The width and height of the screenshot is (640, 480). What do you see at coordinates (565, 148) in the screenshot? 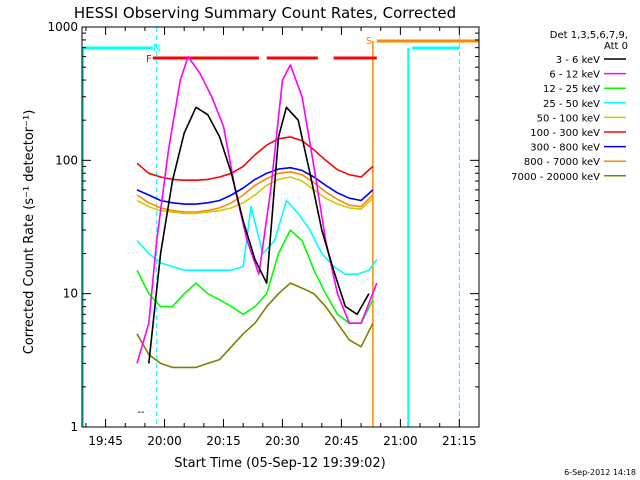
I see `legend-label-6: 300 - 800 keV` at bounding box center [565, 148].